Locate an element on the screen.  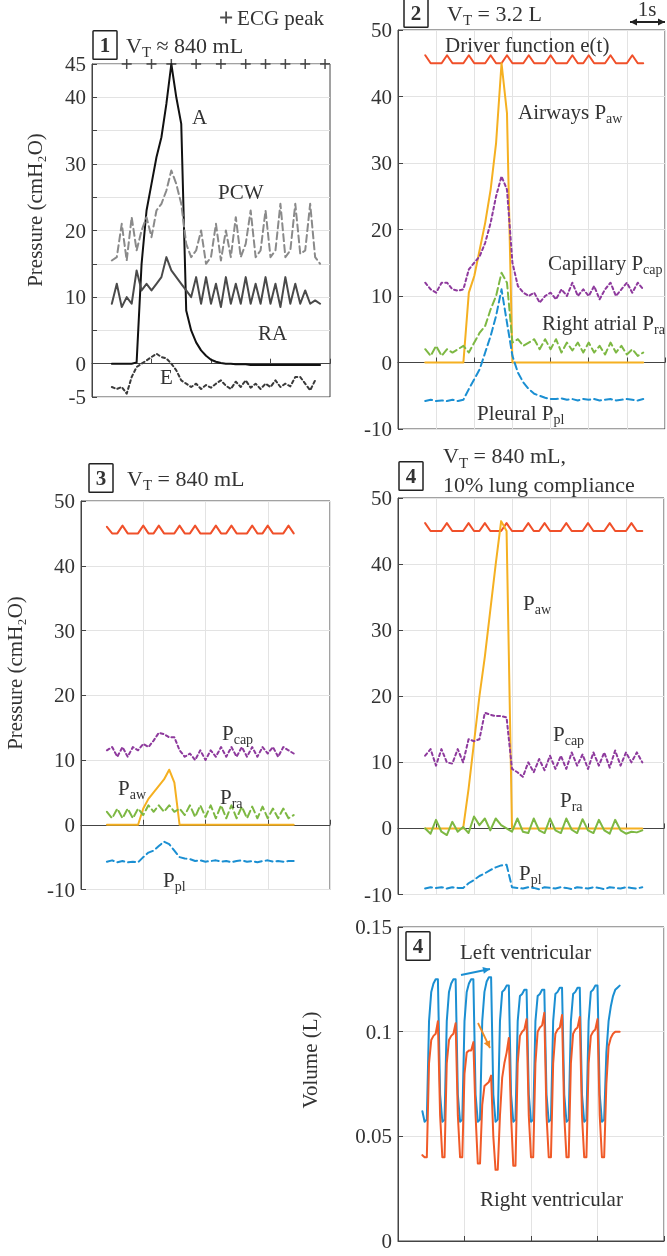
series-label: RA is located at coordinates (273, 333).